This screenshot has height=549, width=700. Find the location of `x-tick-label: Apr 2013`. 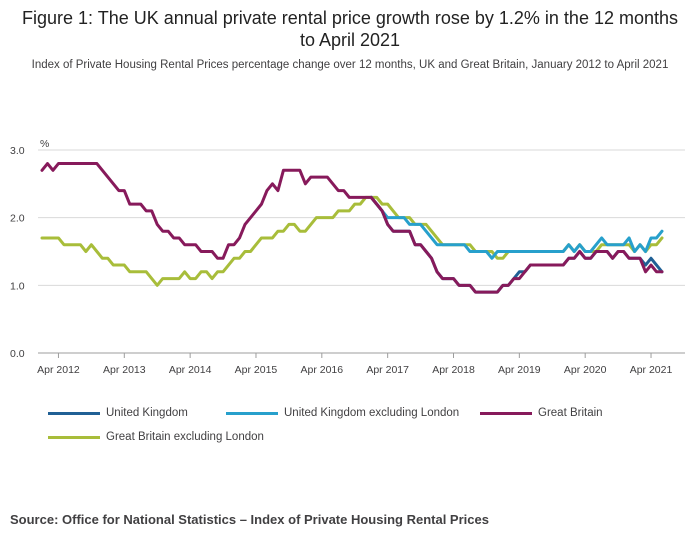

x-tick-label: Apr 2013 is located at coordinates (124, 370).